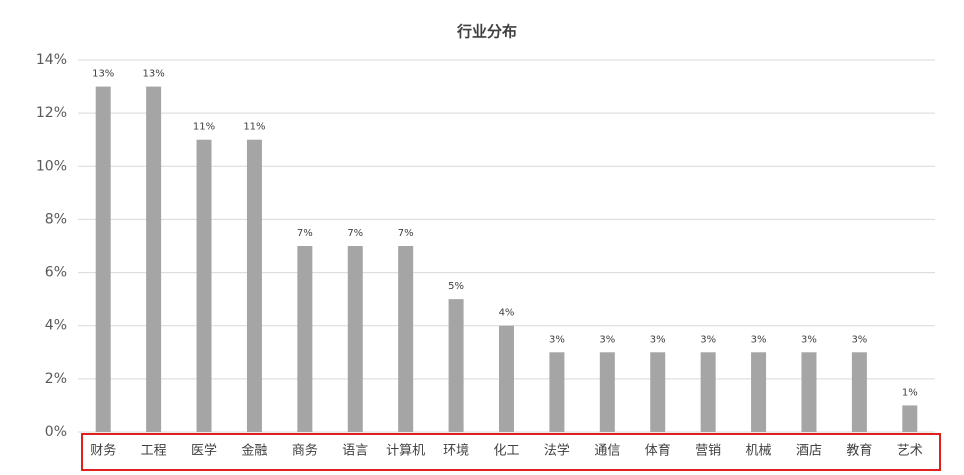 Image resolution: width=964 pixels, height=475 pixels. I want to click on x-tick-label: 酒店, so click(809, 451).